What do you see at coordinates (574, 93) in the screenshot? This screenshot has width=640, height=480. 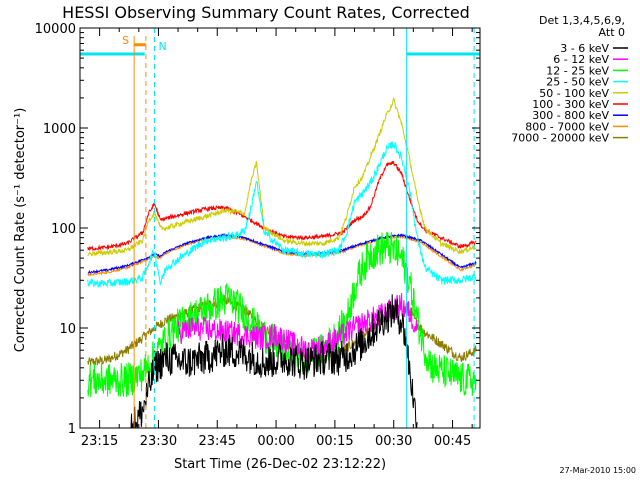 I see `legend-label-4: 50 - 100 keV` at bounding box center [574, 93].